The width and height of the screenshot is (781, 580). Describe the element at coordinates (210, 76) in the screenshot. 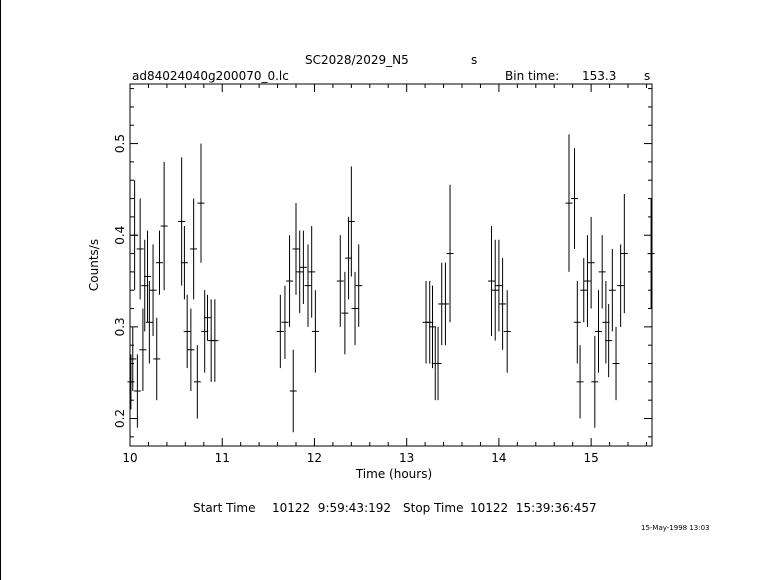

I see `lightcurve-filename: ad84024040g200070_0.lc` at that location.